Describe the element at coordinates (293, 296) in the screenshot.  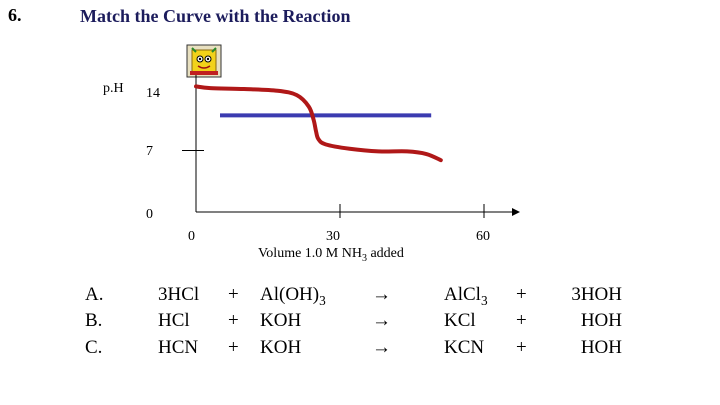
I see `reactant-2: Al(OH)3` at that location.